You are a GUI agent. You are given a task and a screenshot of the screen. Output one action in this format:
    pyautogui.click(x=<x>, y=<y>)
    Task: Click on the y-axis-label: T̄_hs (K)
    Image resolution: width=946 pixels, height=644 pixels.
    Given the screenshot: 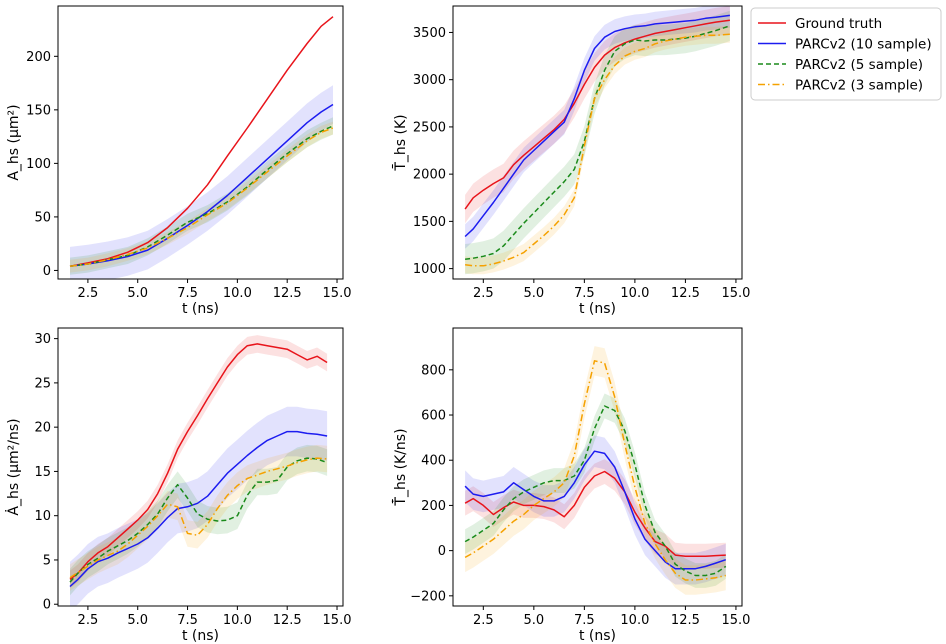 What is the action you would take?
    pyautogui.click(x=400, y=142)
    